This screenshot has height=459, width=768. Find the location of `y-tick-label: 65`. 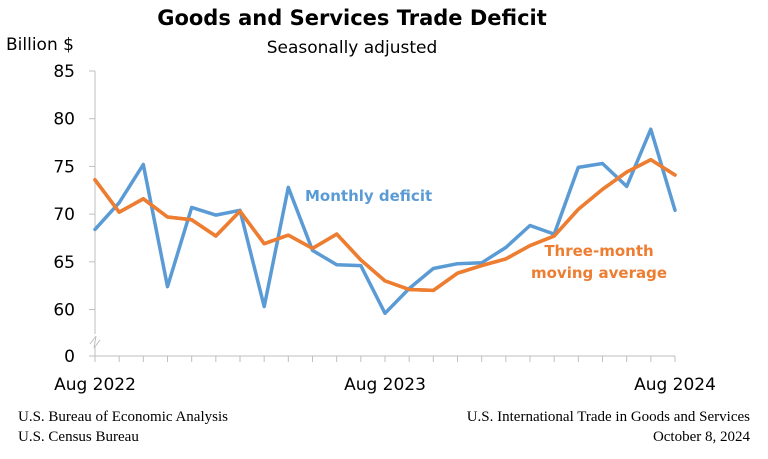

y-tick-label: 65 is located at coordinates (64, 263).